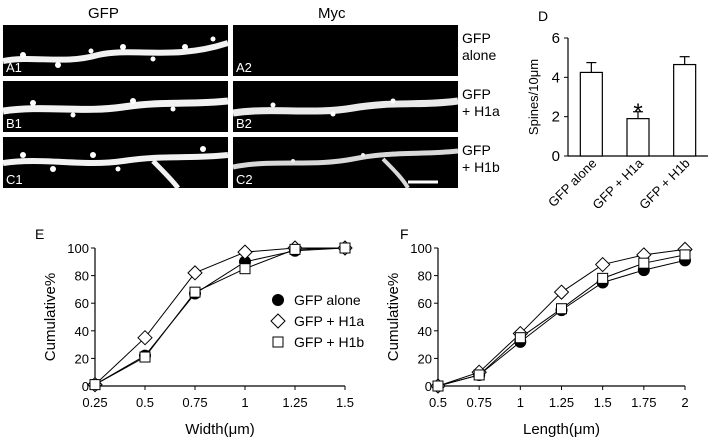 The height and width of the screenshot is (446, 720). Describe the element at coordinates (244, 179) in the screenshot. I see `panel-tag-c2: C2` at that location.